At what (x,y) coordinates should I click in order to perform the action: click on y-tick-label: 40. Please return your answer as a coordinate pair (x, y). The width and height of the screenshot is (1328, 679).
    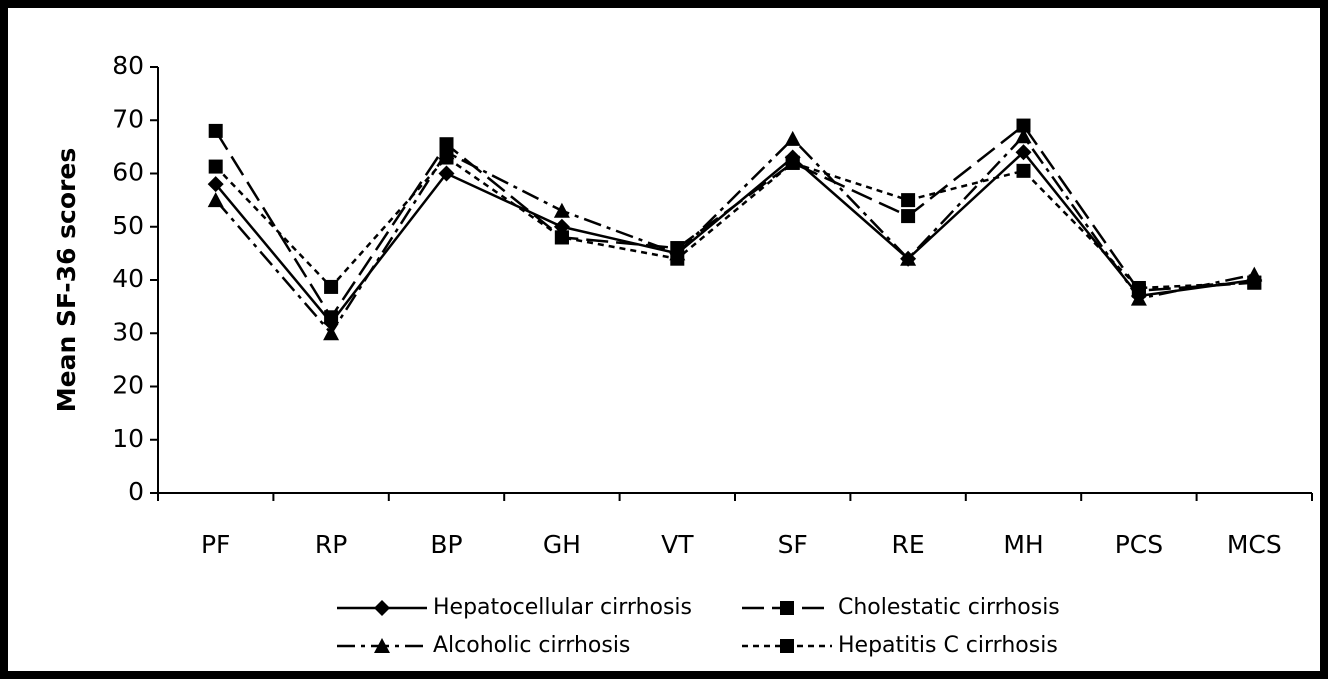
    Looking at the image, I should click on (128, 278).